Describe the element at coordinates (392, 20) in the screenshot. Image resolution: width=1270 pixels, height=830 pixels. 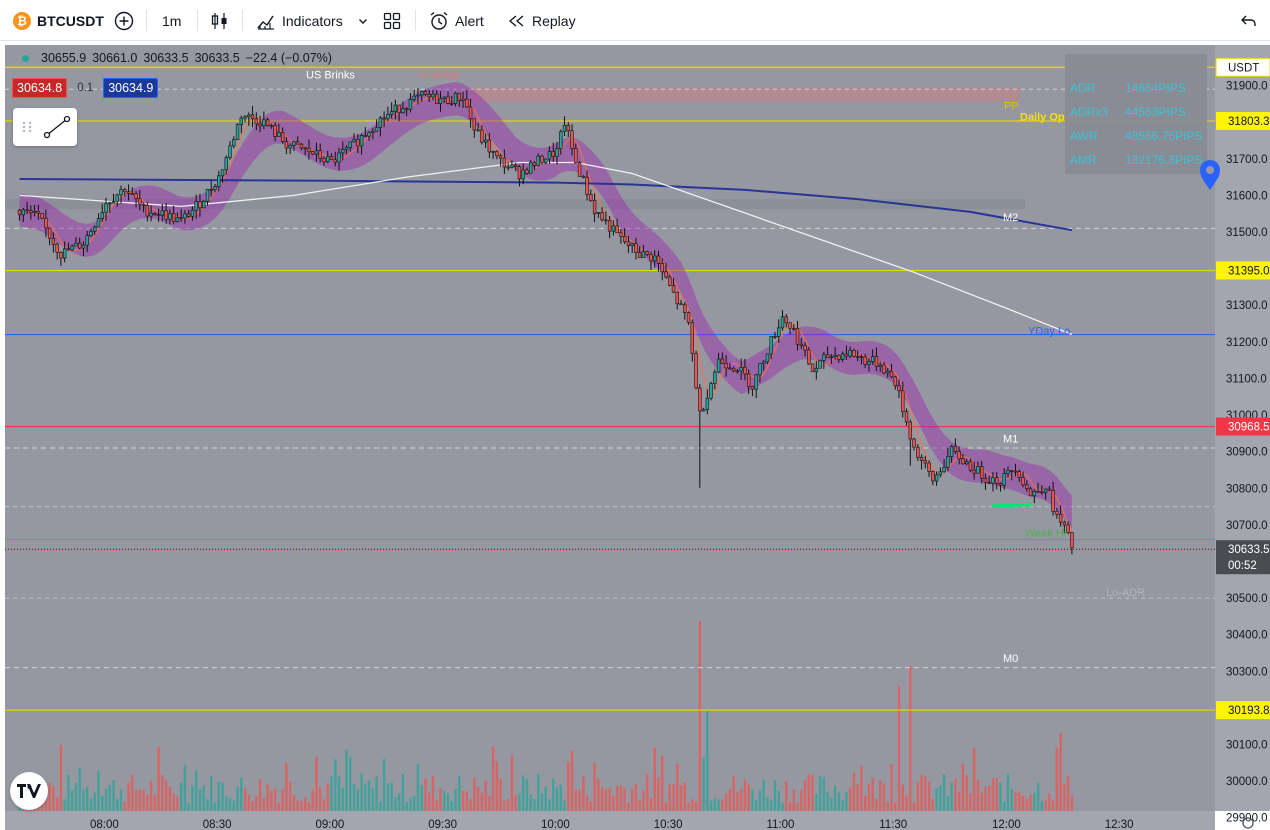
I see `layout-button` at that location.